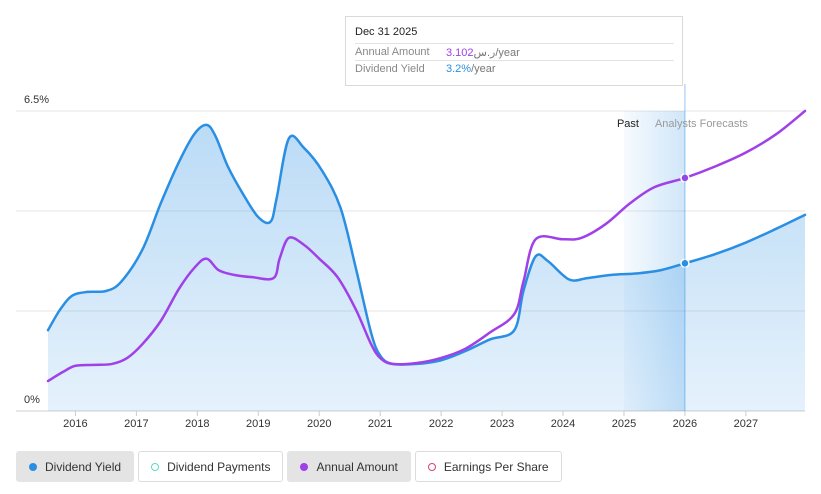  I want to click on tooltip-unit: ر.س/year, so click(496, 53).